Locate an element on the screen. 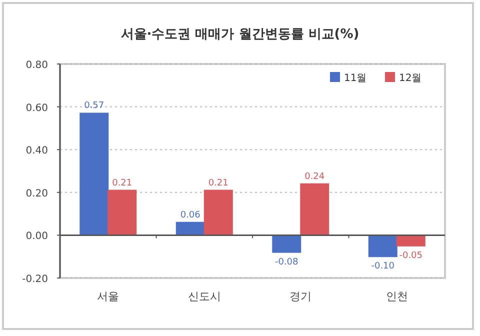 The height and width of the screenshot is (336, 480). x-tick-label: 신도시 is located at coordinates (204, 296).